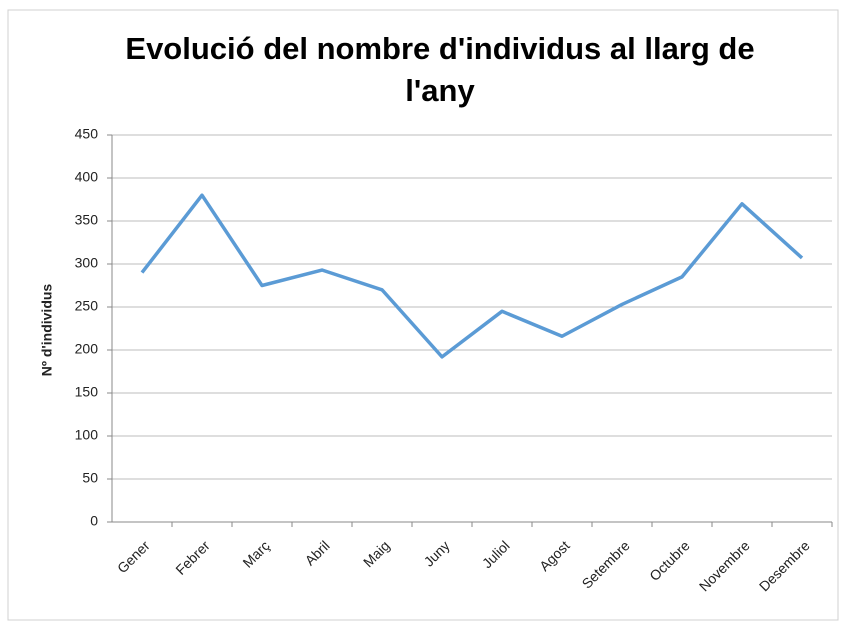 This screenshot has height=625, width=846. Describe the element at coordinates (554, 555) in the screenshot. I see `x-tick-label: Agost` at that location.